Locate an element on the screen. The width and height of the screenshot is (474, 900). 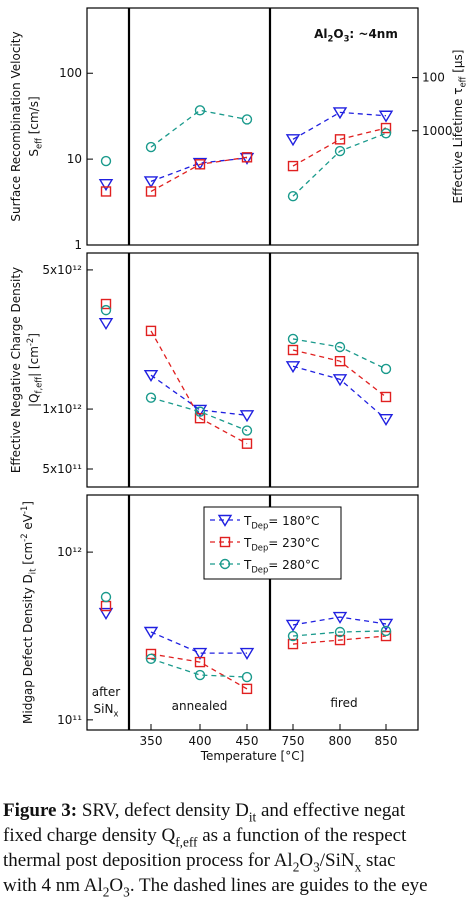
y-axis-label: Seff [cm/s] is located at coordinates (35, 126).